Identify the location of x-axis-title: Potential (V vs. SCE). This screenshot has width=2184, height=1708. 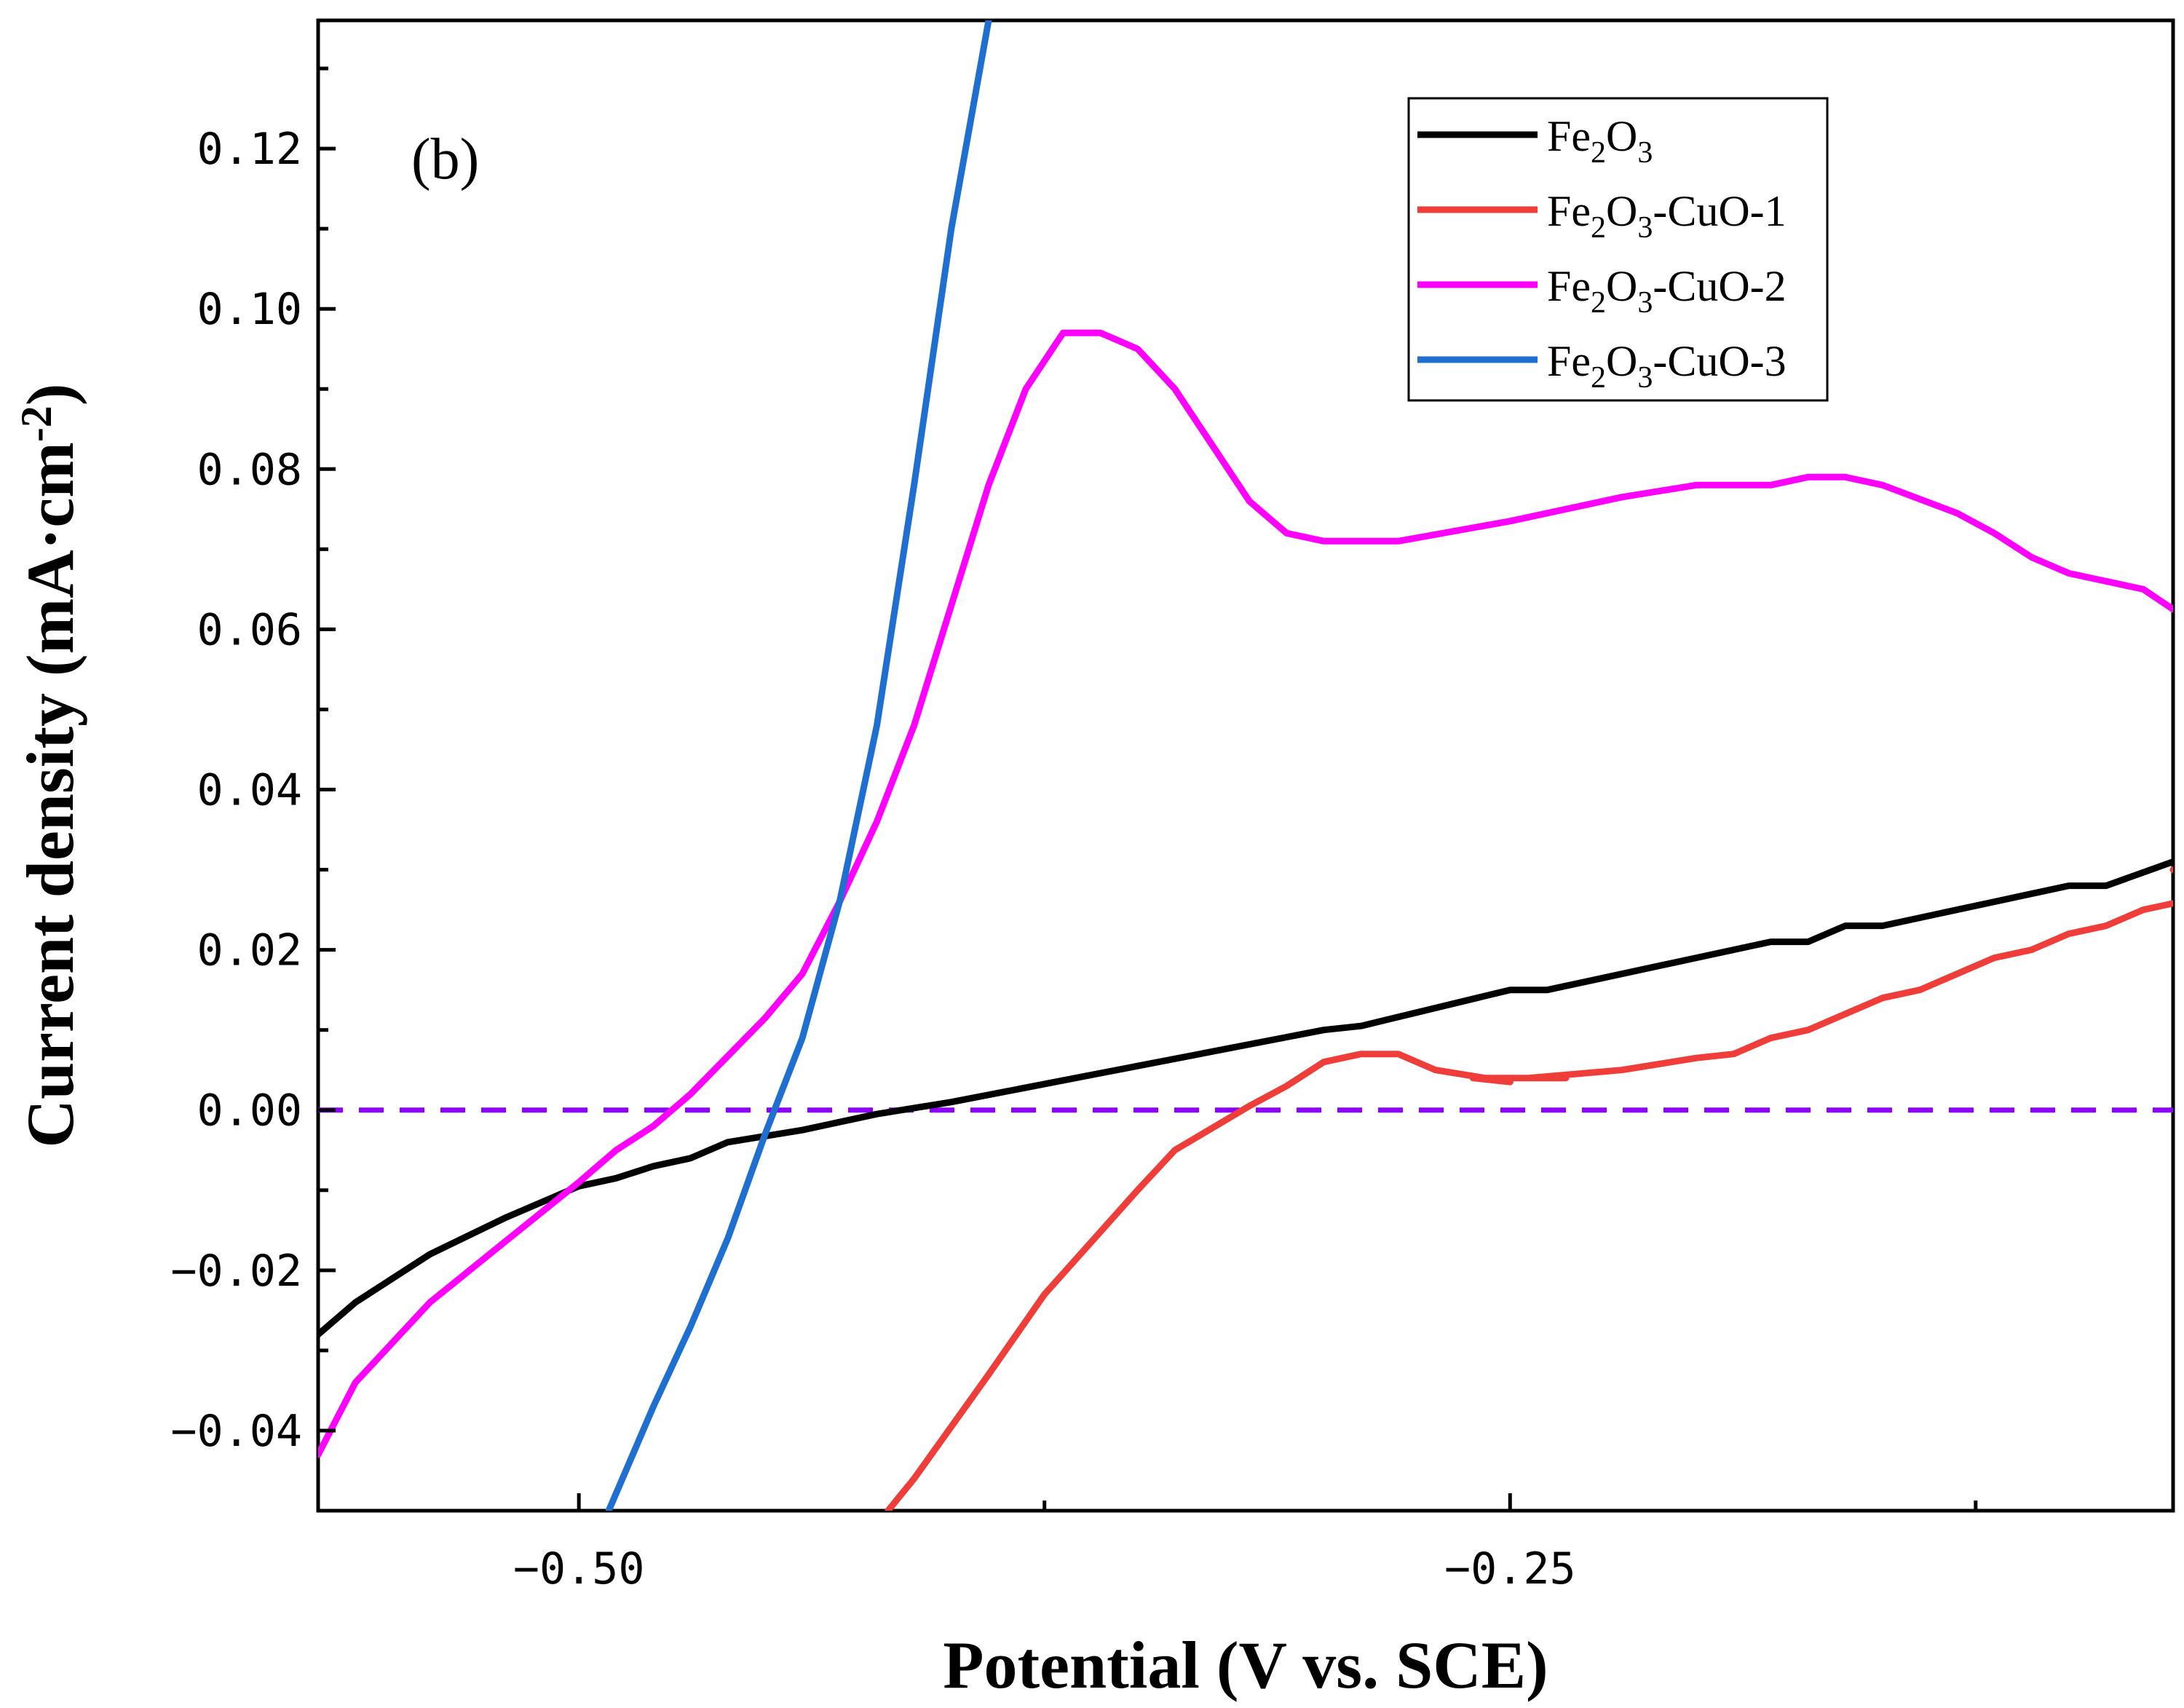
(1245, 1665).